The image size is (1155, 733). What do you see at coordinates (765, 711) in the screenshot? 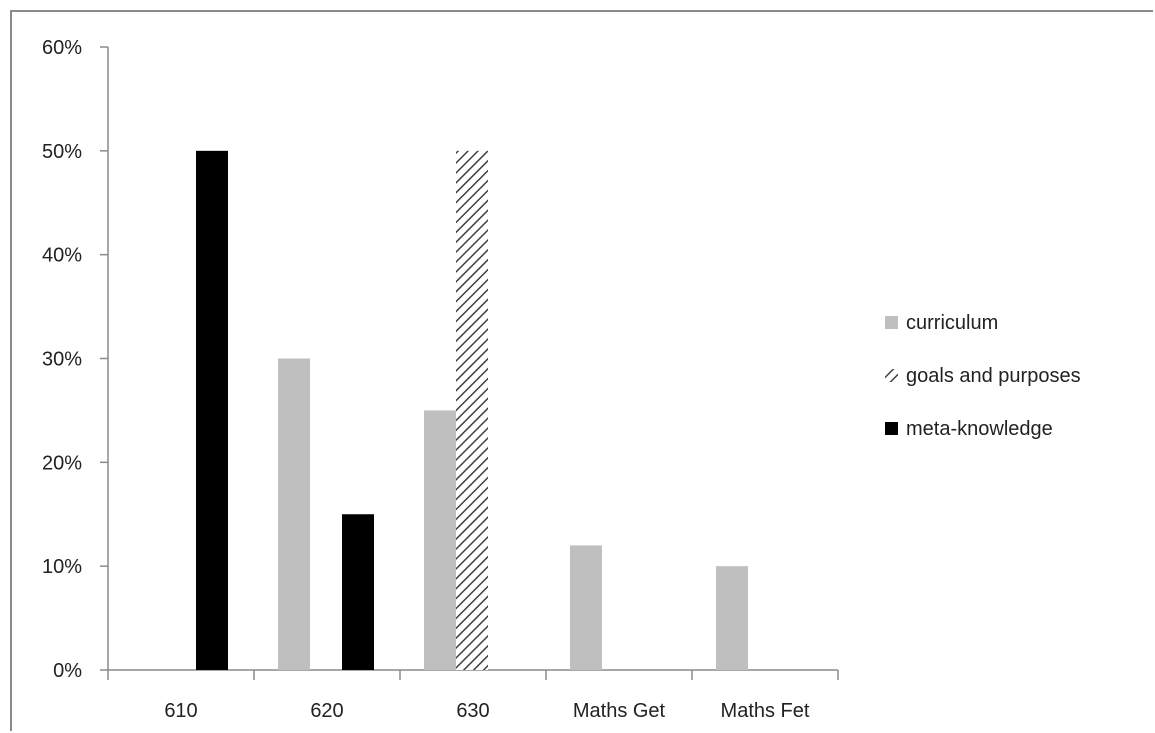
I see `x-tick-label: Maths Fet` at bounding box center [765, 711].